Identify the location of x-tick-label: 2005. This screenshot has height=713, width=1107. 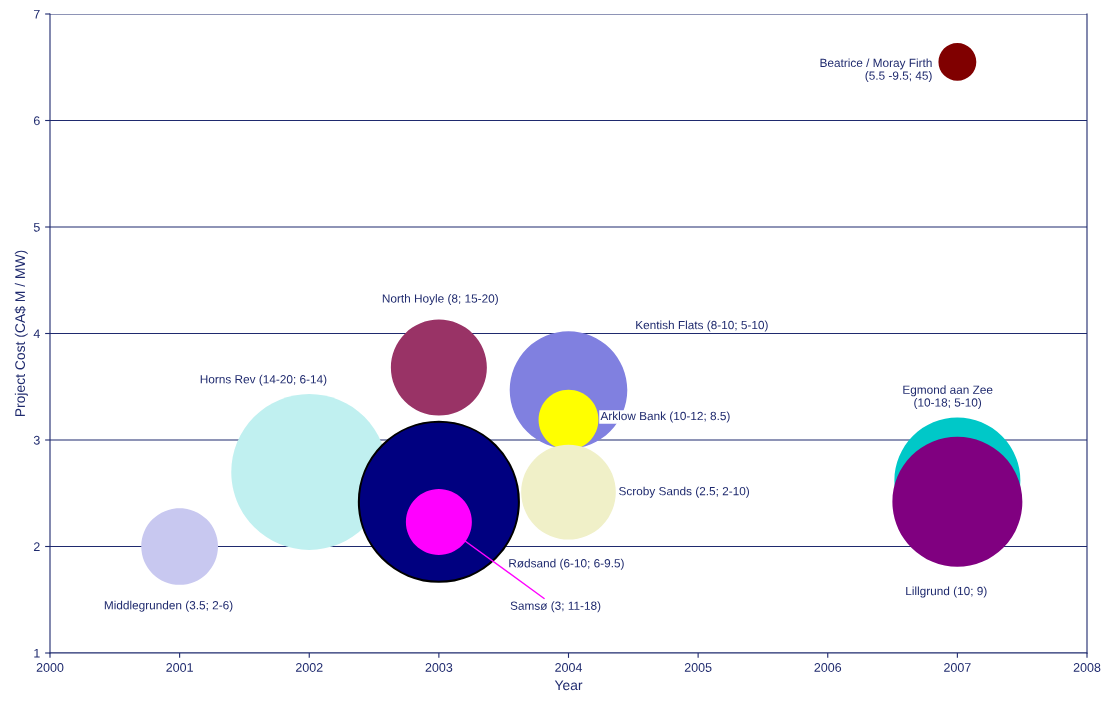
(698, 667).